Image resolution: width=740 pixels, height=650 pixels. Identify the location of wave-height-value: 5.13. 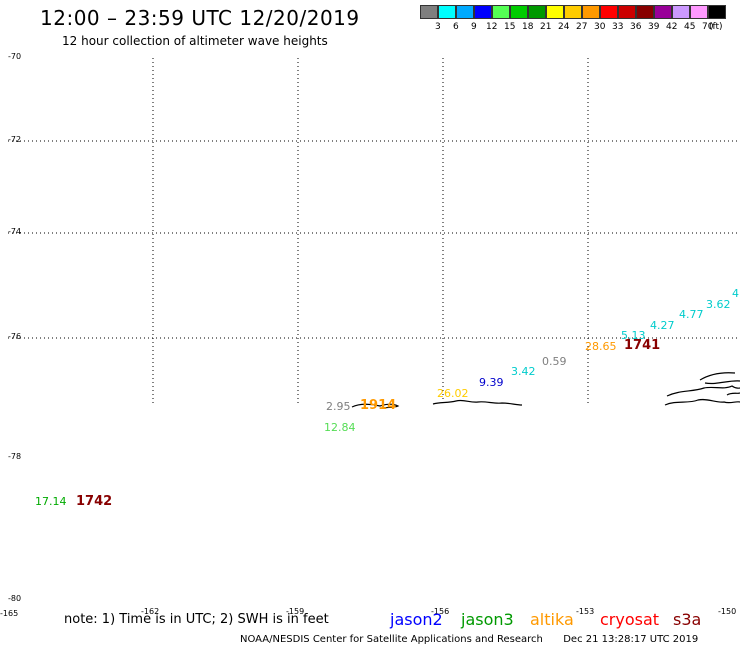
(633, 335).